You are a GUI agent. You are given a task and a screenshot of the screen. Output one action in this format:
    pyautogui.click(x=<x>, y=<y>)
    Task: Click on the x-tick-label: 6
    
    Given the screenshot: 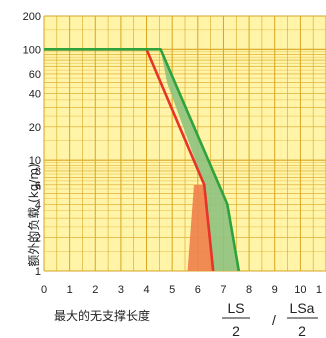 What is the action you would take?
    pyautogui.click(x=198, y=290)
    